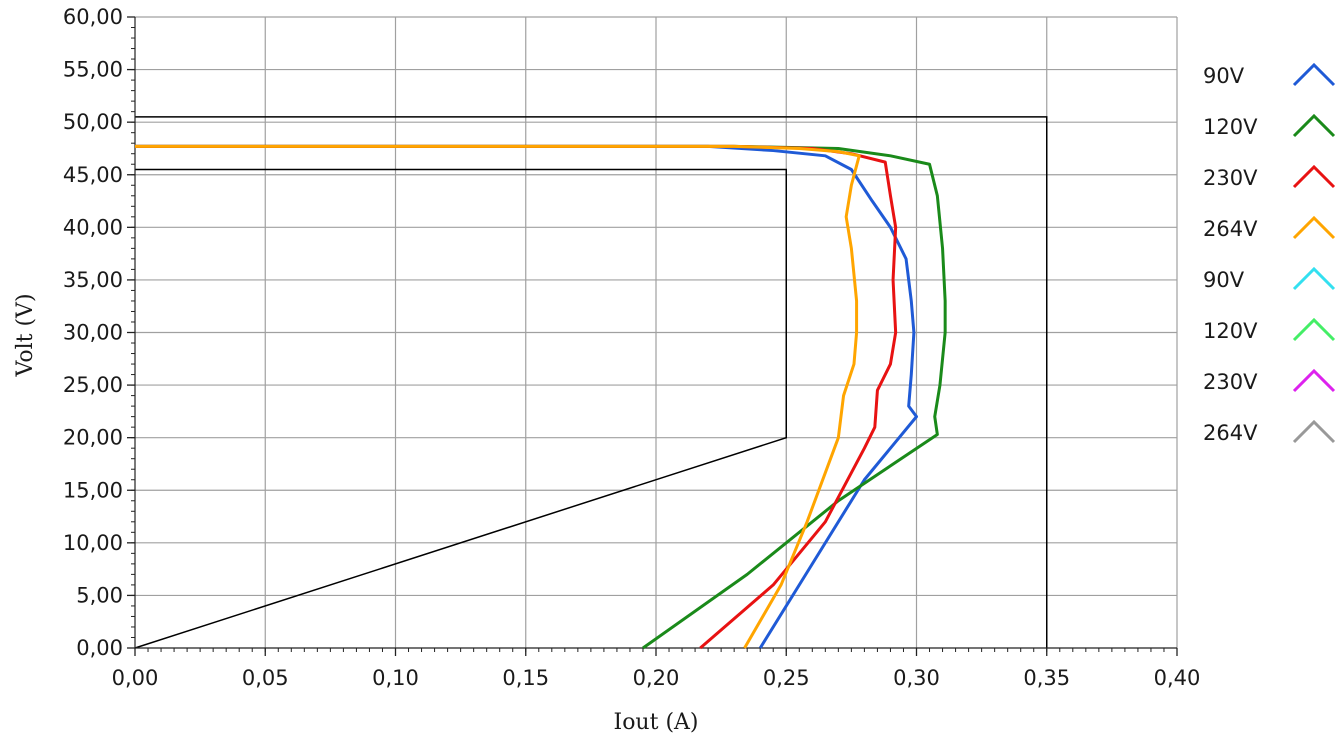 This screenshot has height=734, width=1344. I want to click on y-tick-label: 55,00, so click(93, 70).